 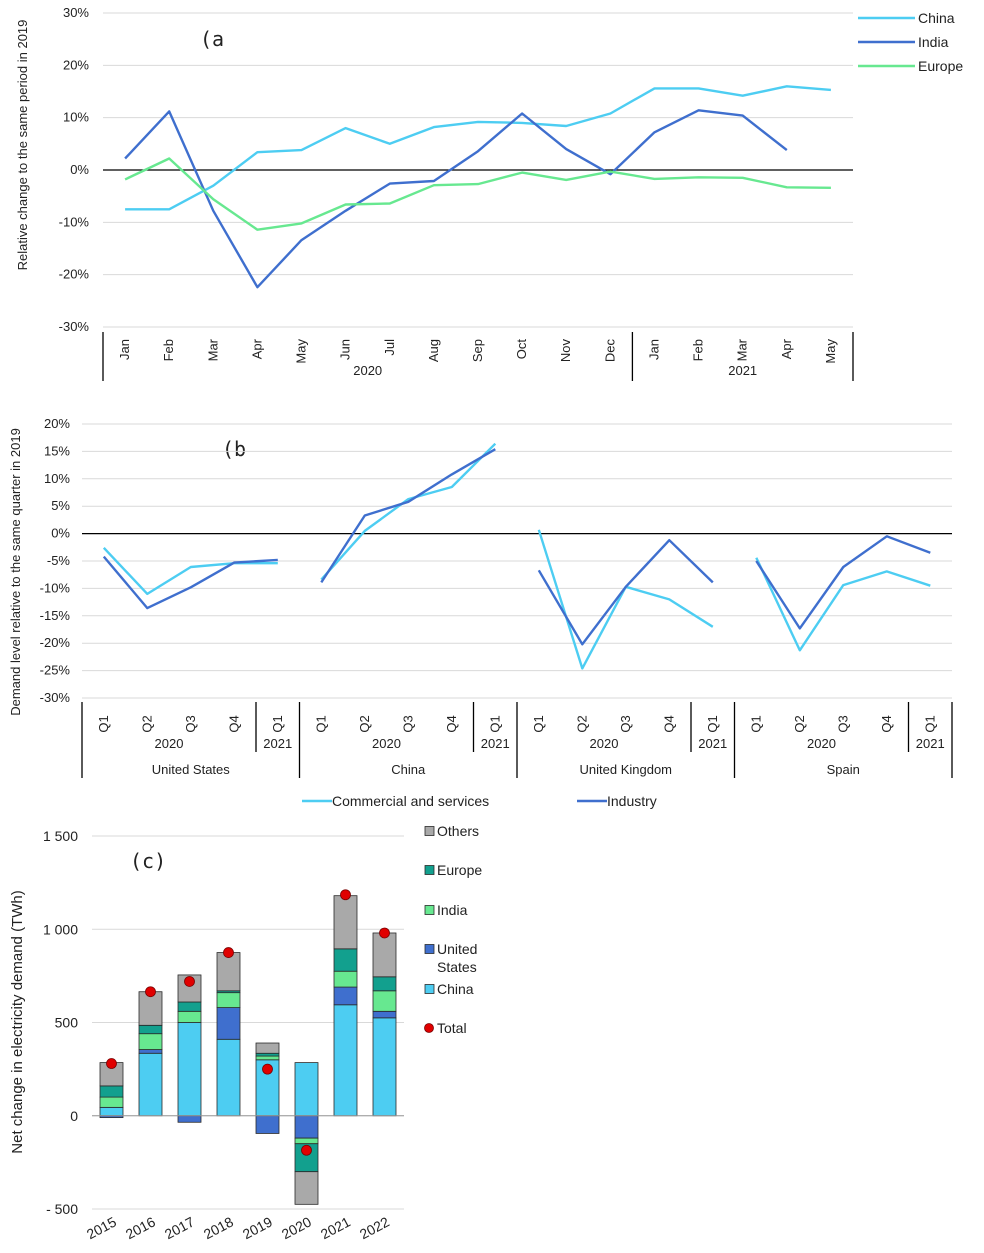 What do you see at coordinates (67, 1023) in the screenshot?
I see `panel-c-y-tick-label: 500` at bounding box center [67, 1023].